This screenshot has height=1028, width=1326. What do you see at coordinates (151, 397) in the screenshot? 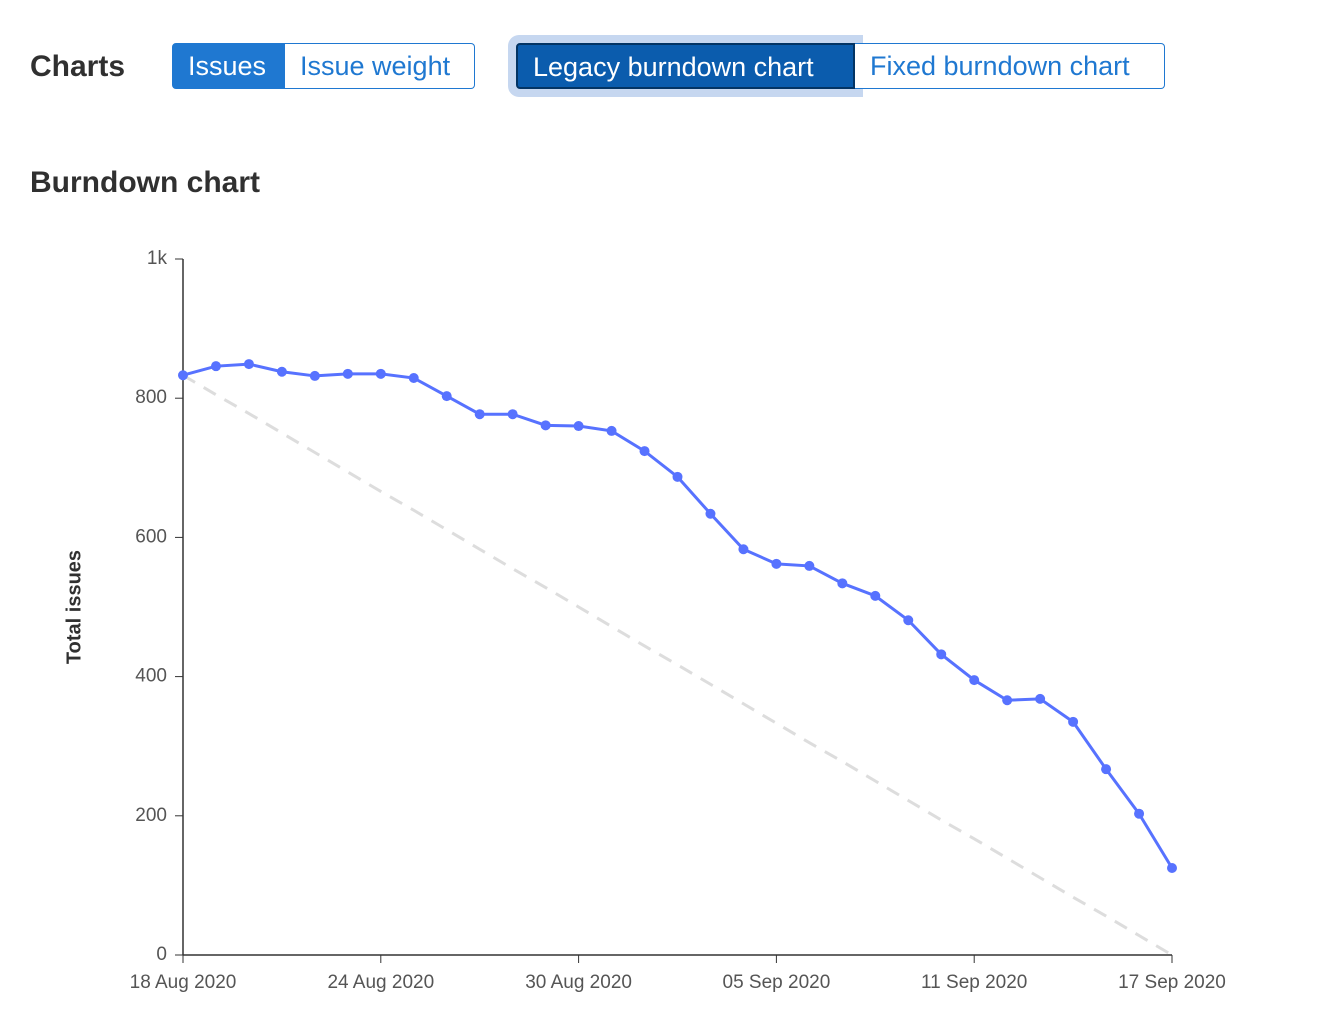
I see `y-tick-label: 800` at bounding box center [151, 397].